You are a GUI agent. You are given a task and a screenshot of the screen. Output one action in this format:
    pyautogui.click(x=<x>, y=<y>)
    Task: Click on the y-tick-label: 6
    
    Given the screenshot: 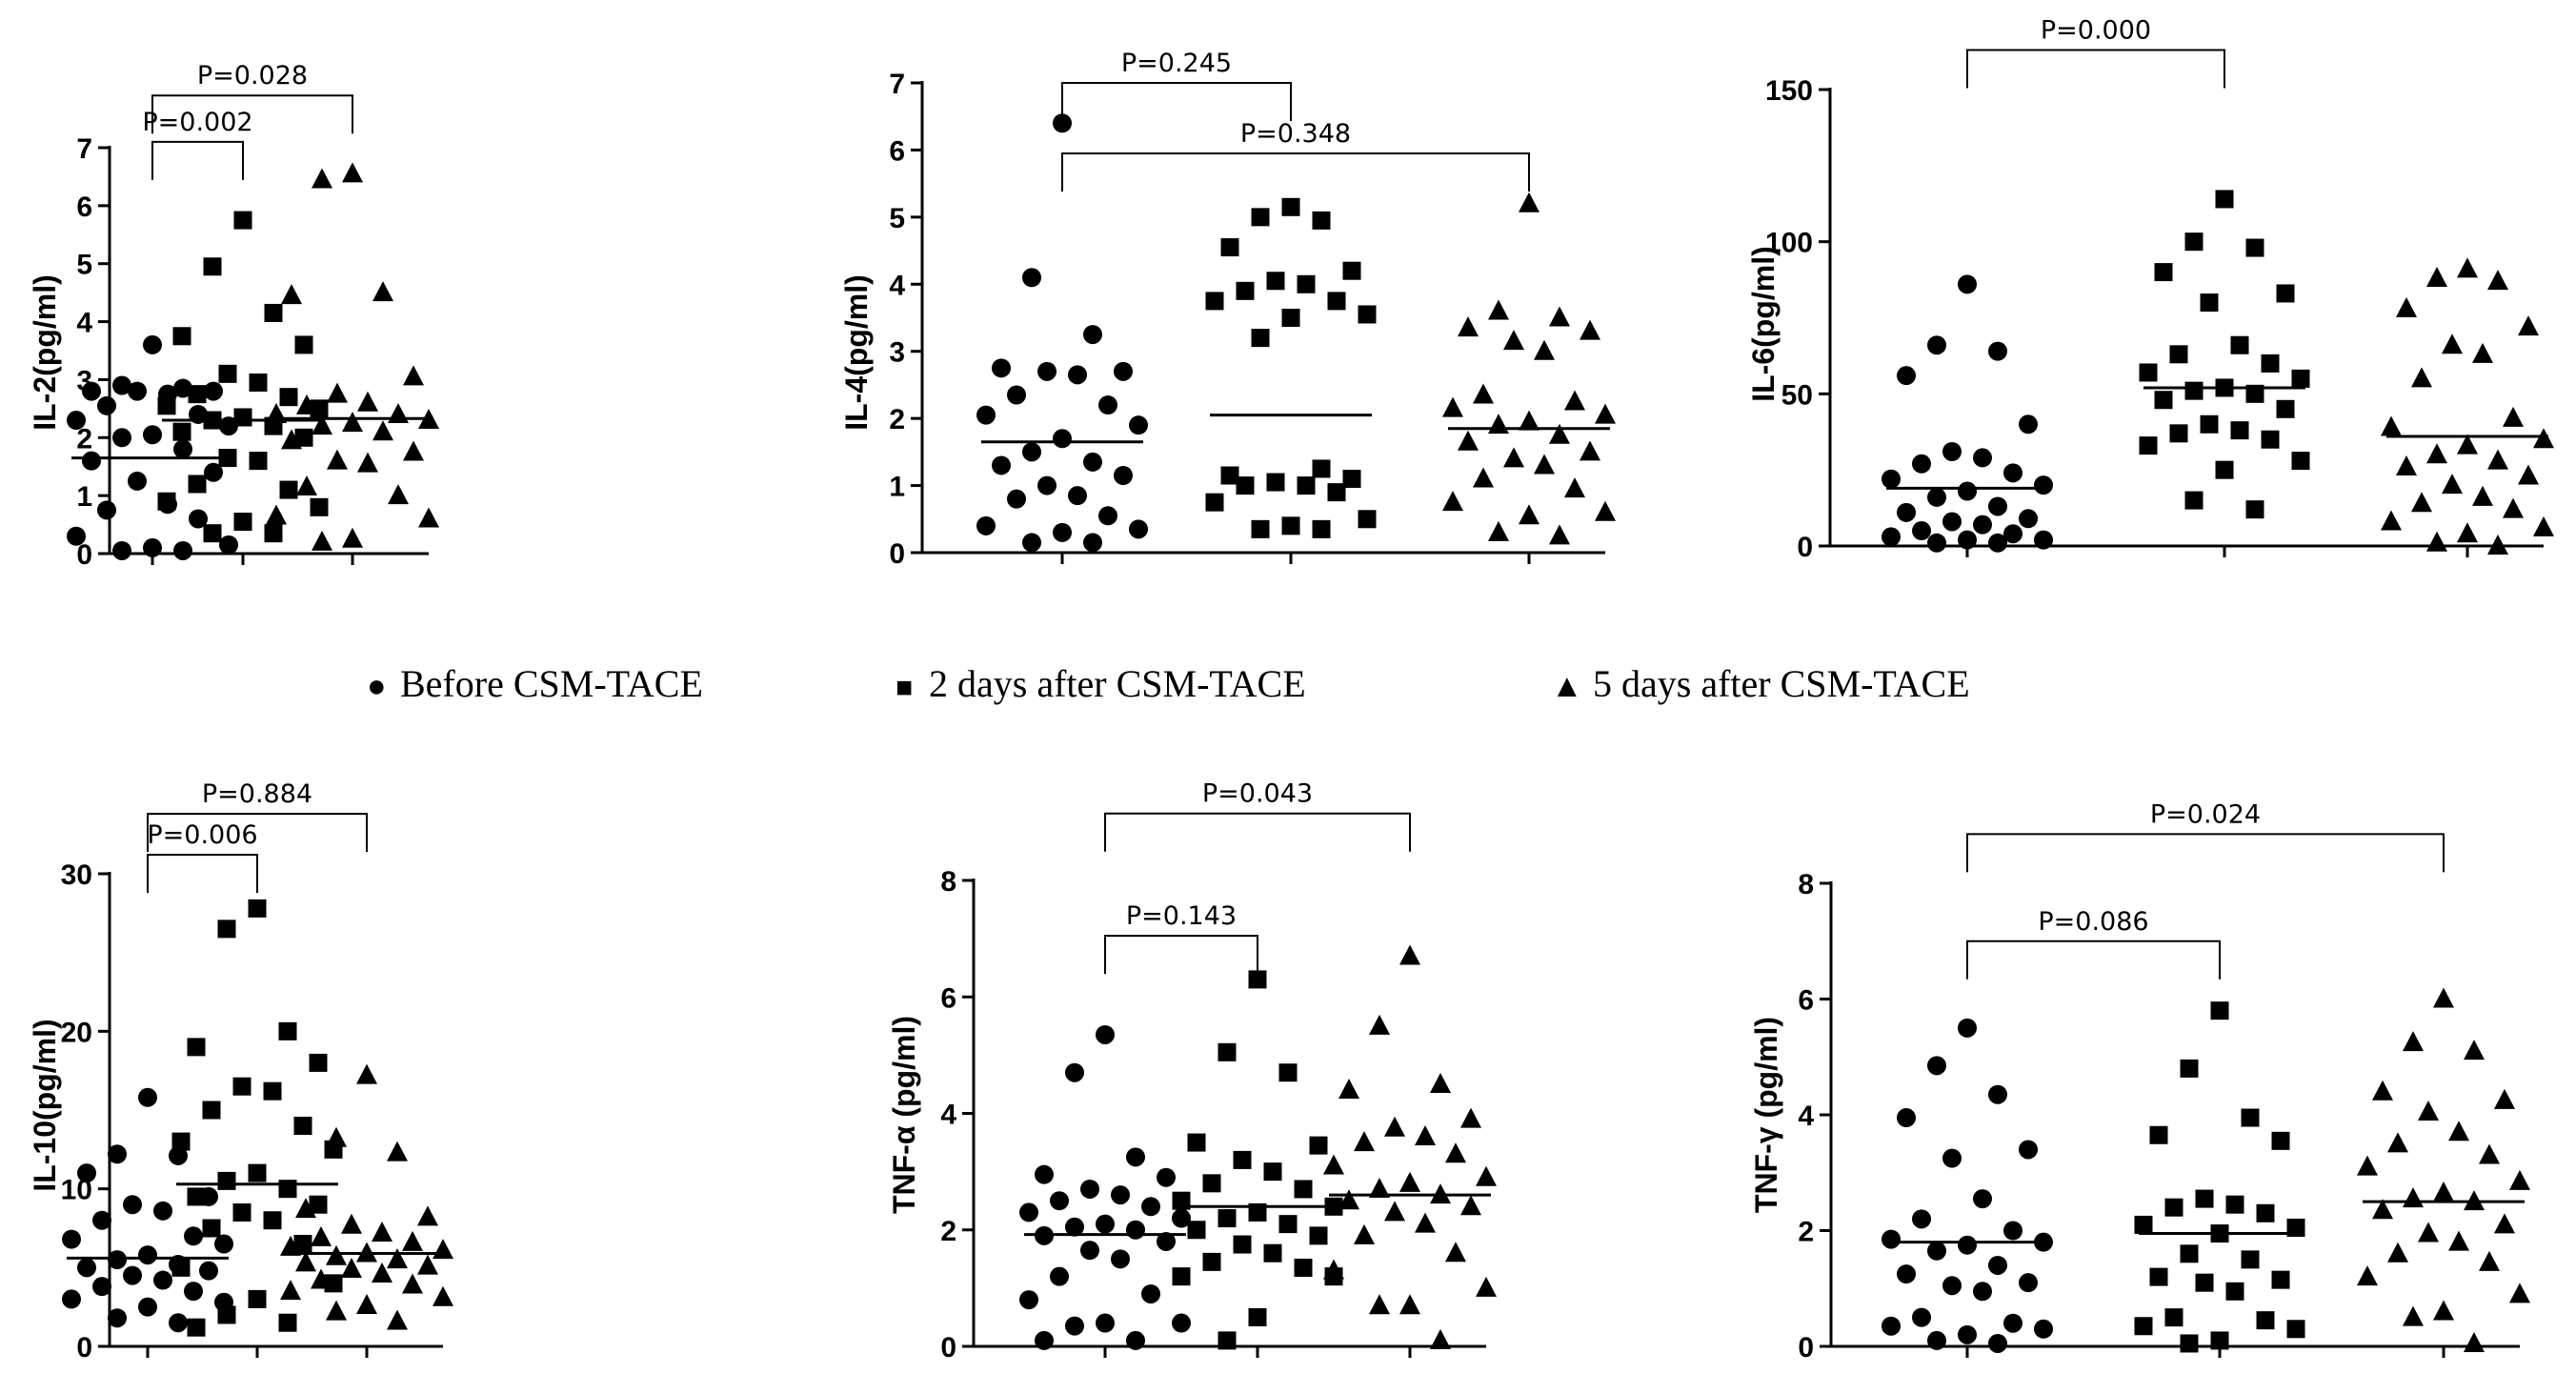 What is the action you would take?
    pyautogui.click(x=84, y=207)
    